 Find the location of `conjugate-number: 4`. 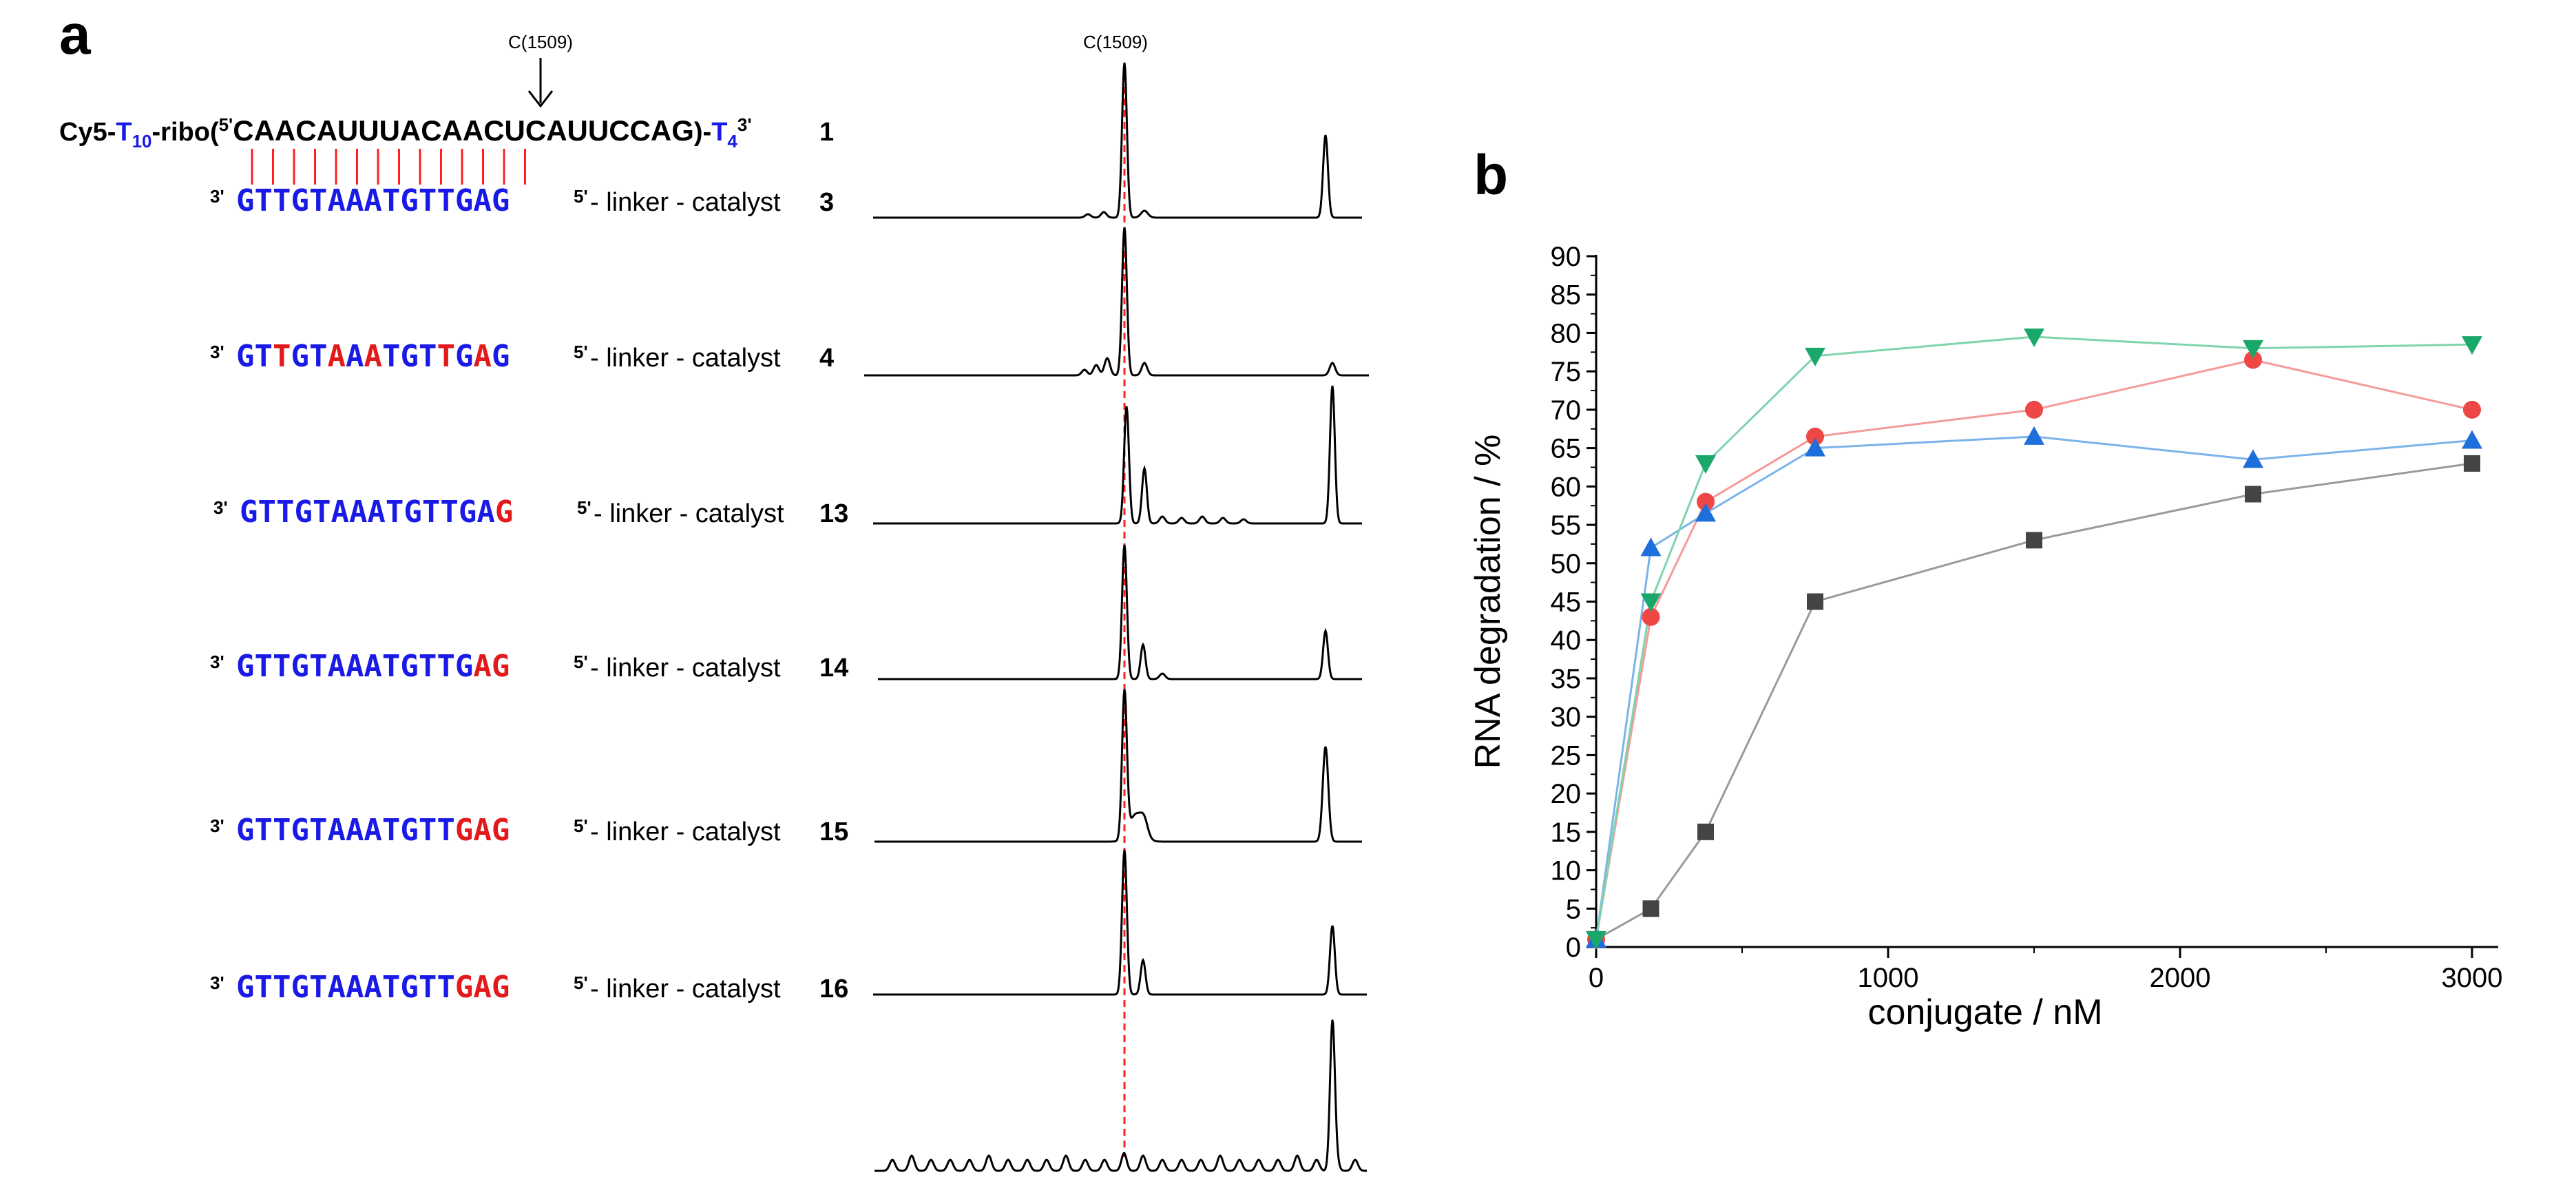

conjugate-number: 4 is located at coordinates (826, 358).